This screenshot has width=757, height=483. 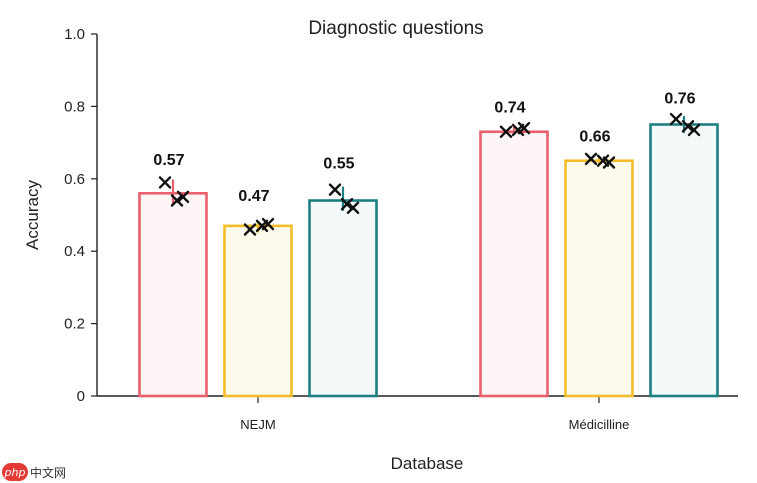 I want to click on chart-title: Diagnostic questions, so click(x=395, y=28).